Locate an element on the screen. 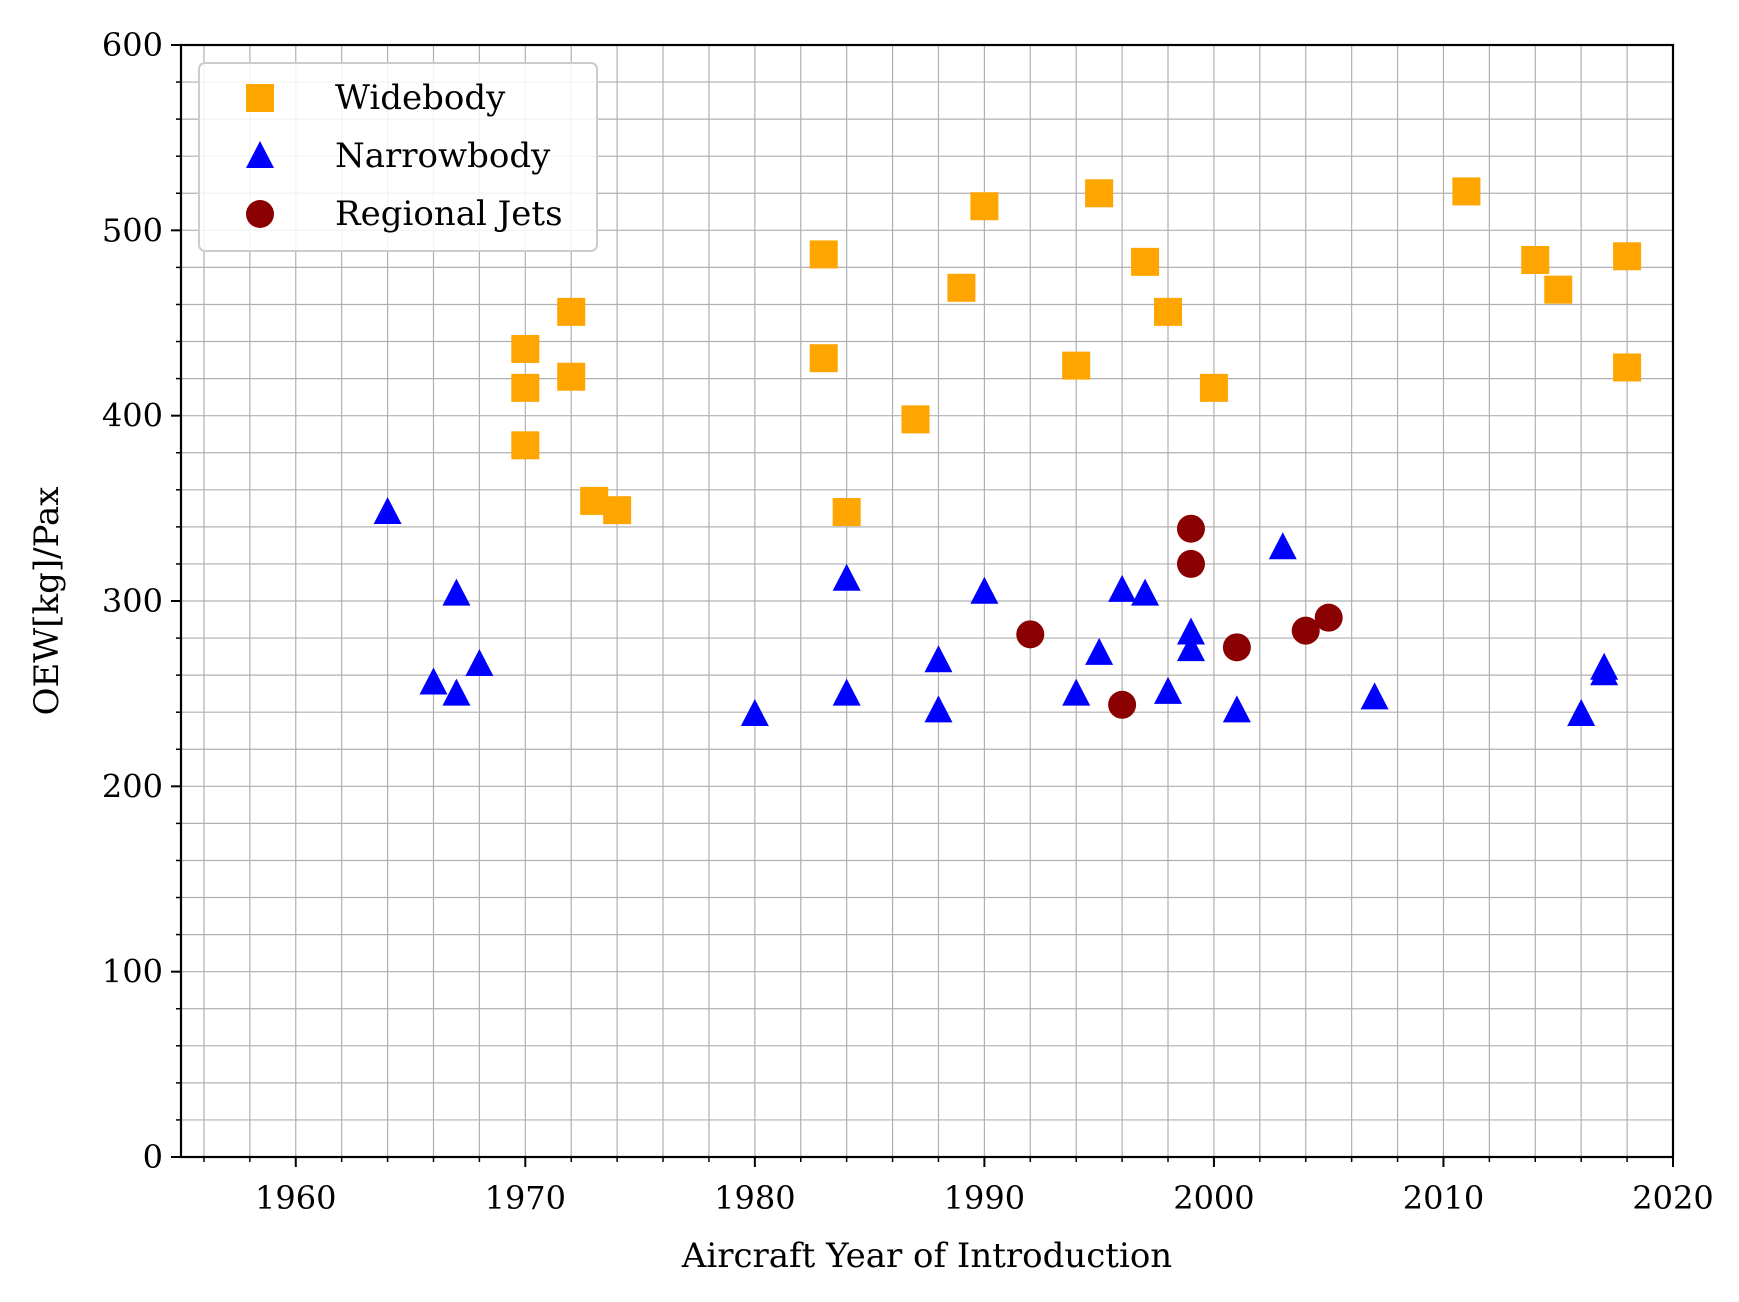  legend-label: Narrowbody is located at coordinates (443, 156).